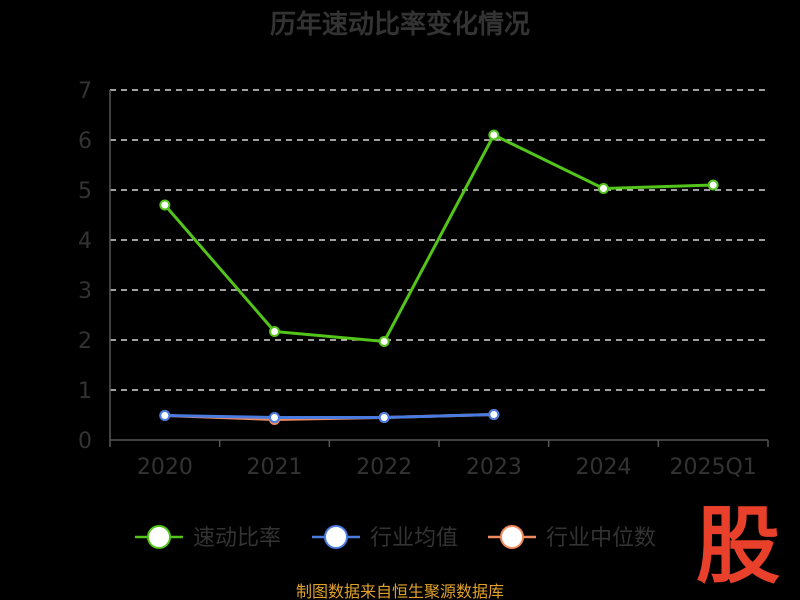 The image size is (800, 600). I want to click on legend-item: 行业均值, so click(385, 538).